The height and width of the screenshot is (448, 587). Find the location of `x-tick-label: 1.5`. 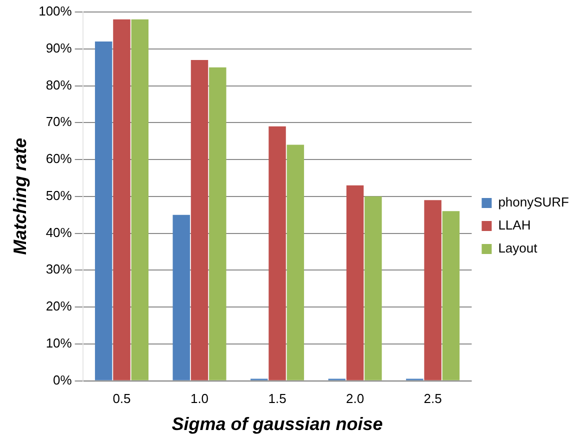

x-tick-label: 1.5 is located at coordinates (277, 398).